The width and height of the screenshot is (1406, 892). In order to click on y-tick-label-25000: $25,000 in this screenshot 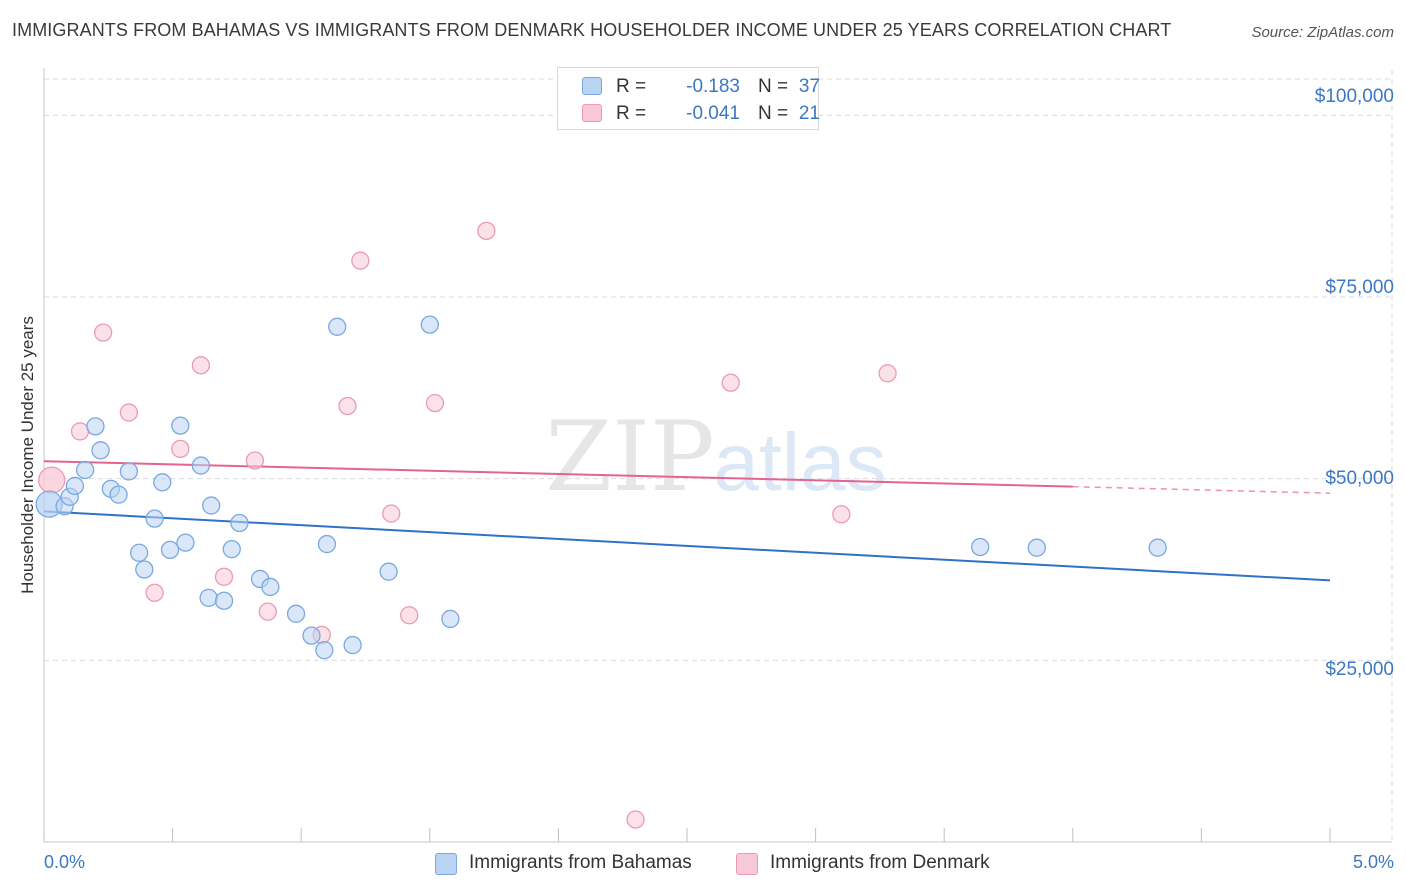, I will do `click(1359, 669)`.